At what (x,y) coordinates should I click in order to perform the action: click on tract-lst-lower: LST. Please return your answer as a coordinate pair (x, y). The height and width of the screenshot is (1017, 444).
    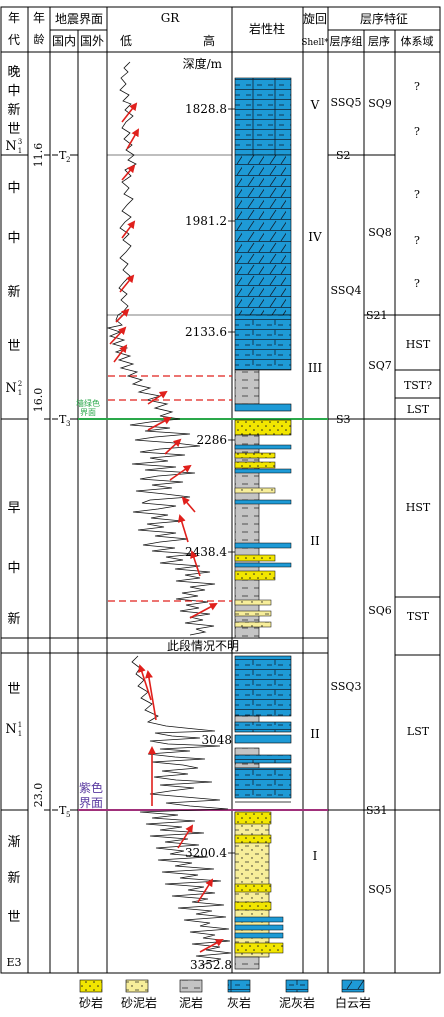
    Looking at the image, I should click on (418, 731).